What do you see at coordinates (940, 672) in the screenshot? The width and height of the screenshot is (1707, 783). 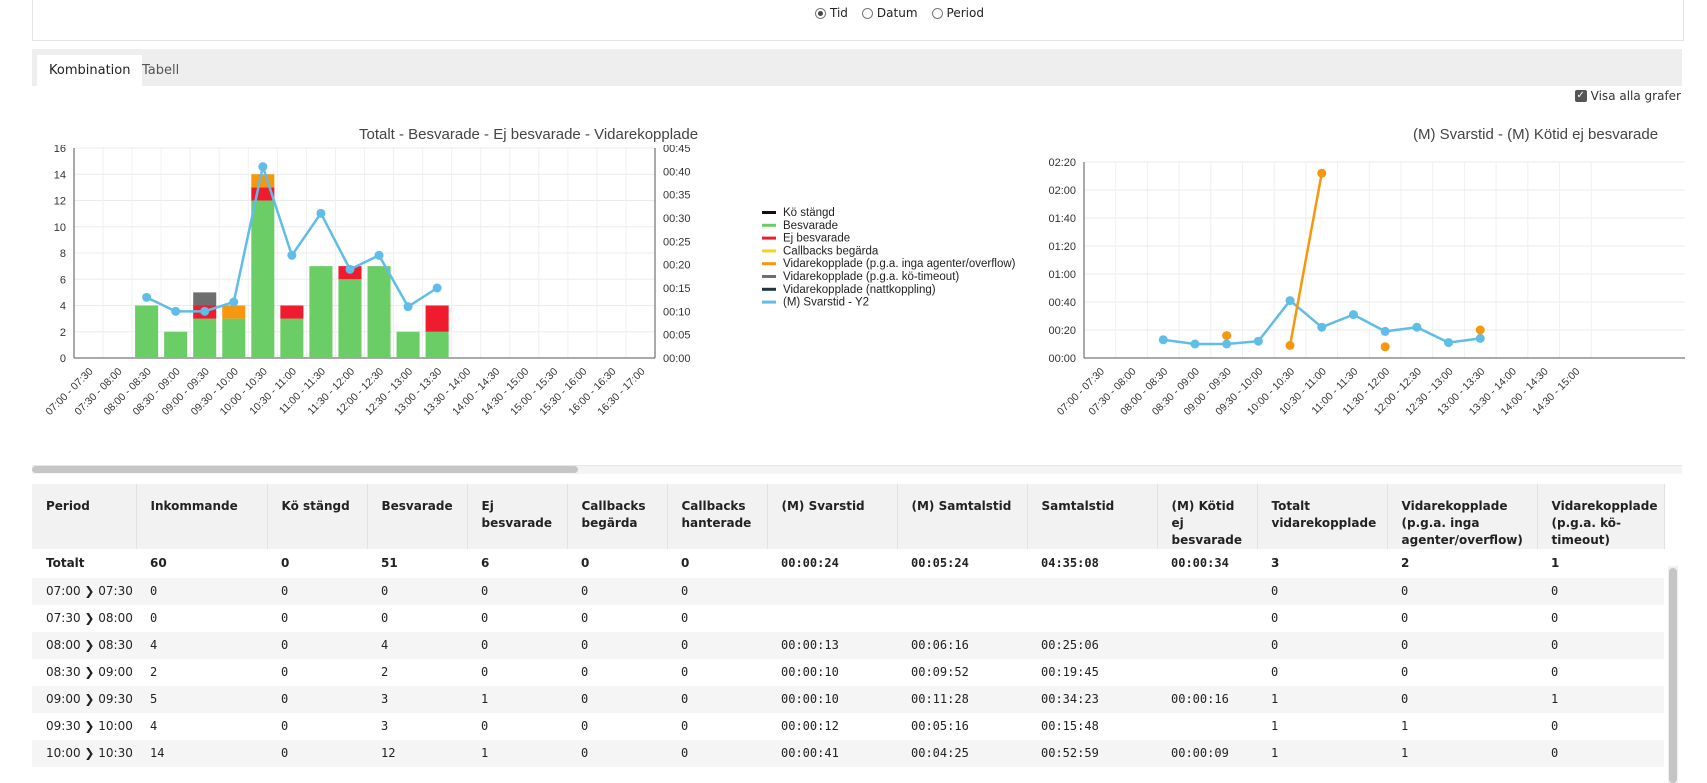 I see `table-cell: 00:09:52` at bounding box center [940, 672].